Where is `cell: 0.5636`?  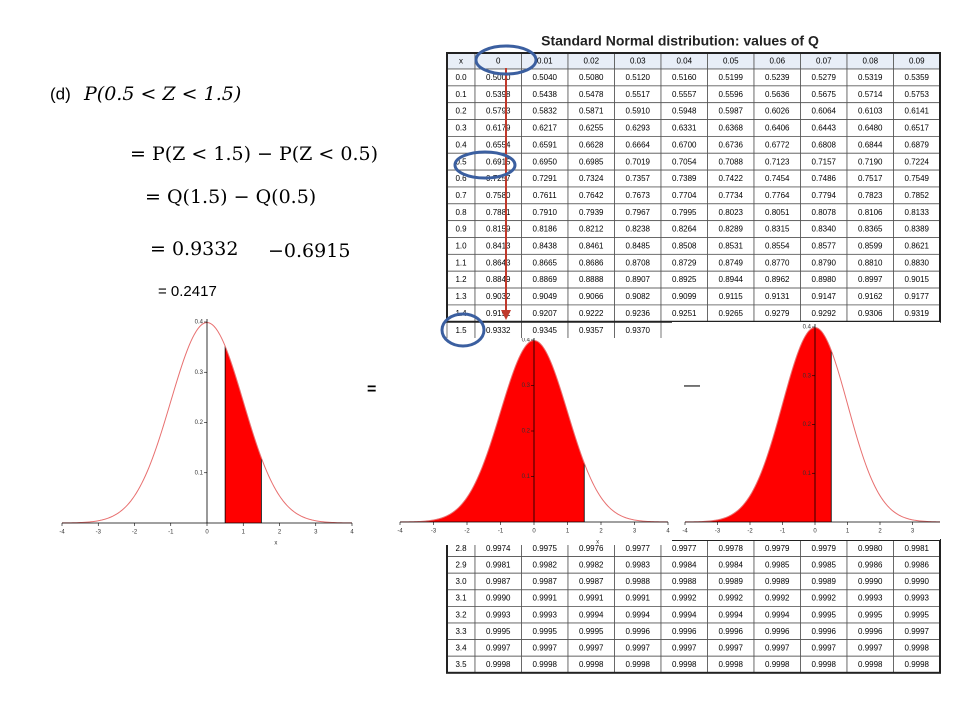 cell: 0.5636 is located at coordinates (777, 94).